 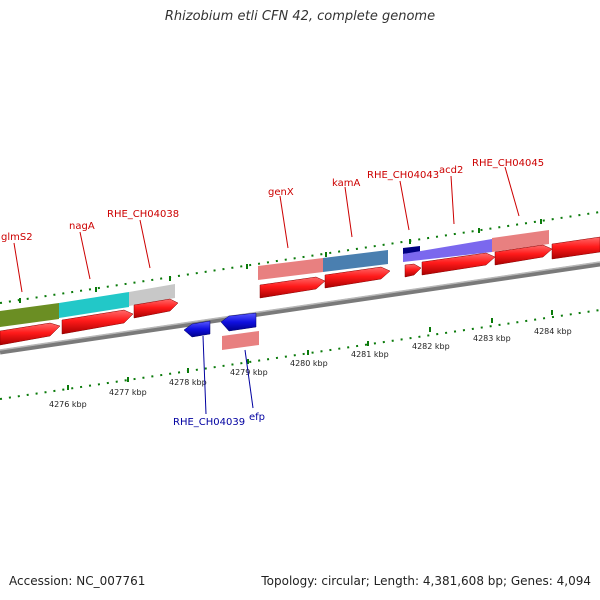 I want to click on genome-title: Rhizobium etli CFN 42, complete genome, so click(x=300, y=16).